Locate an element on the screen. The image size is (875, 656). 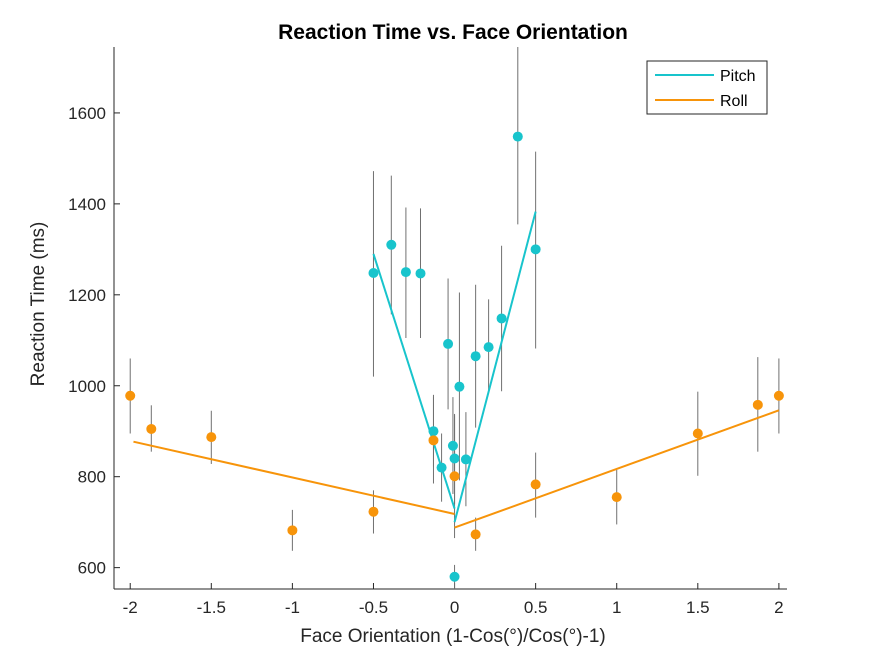
y-ticks: 600 800 1000 1200 1400 1600 is located at coordinates (94, 341).